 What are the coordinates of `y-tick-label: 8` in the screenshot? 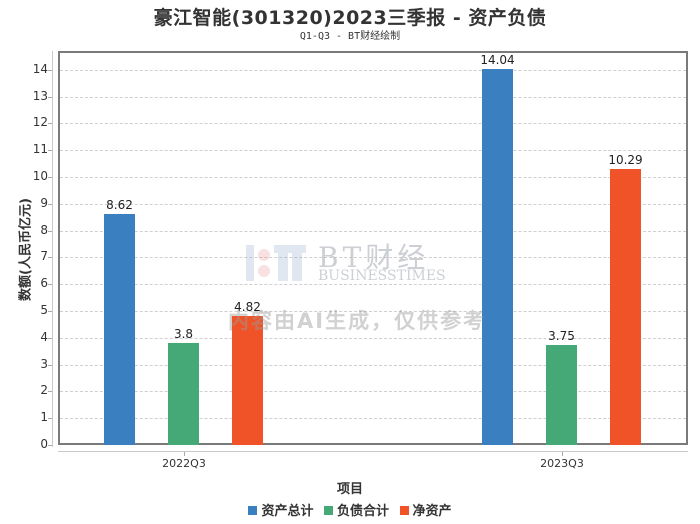 It's located at (44, 229).